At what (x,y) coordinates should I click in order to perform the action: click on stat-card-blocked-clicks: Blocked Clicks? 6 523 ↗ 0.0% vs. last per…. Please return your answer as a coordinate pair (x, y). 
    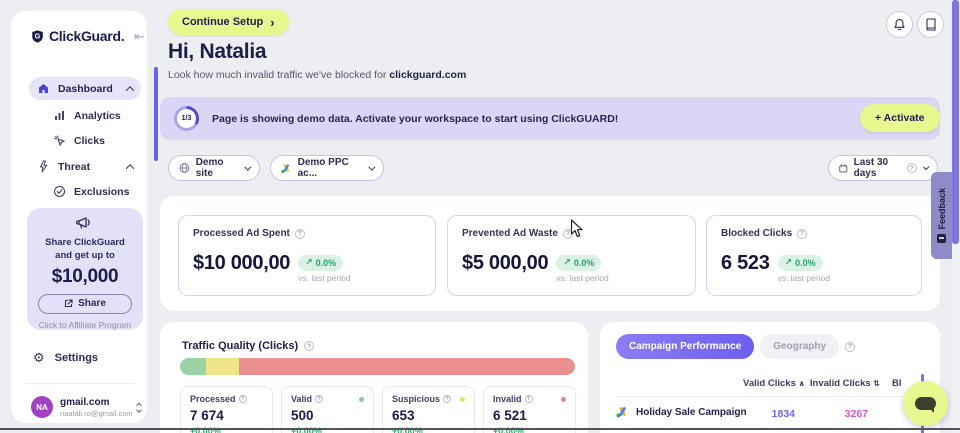
    Looking at the image, I should click on (814, 255).